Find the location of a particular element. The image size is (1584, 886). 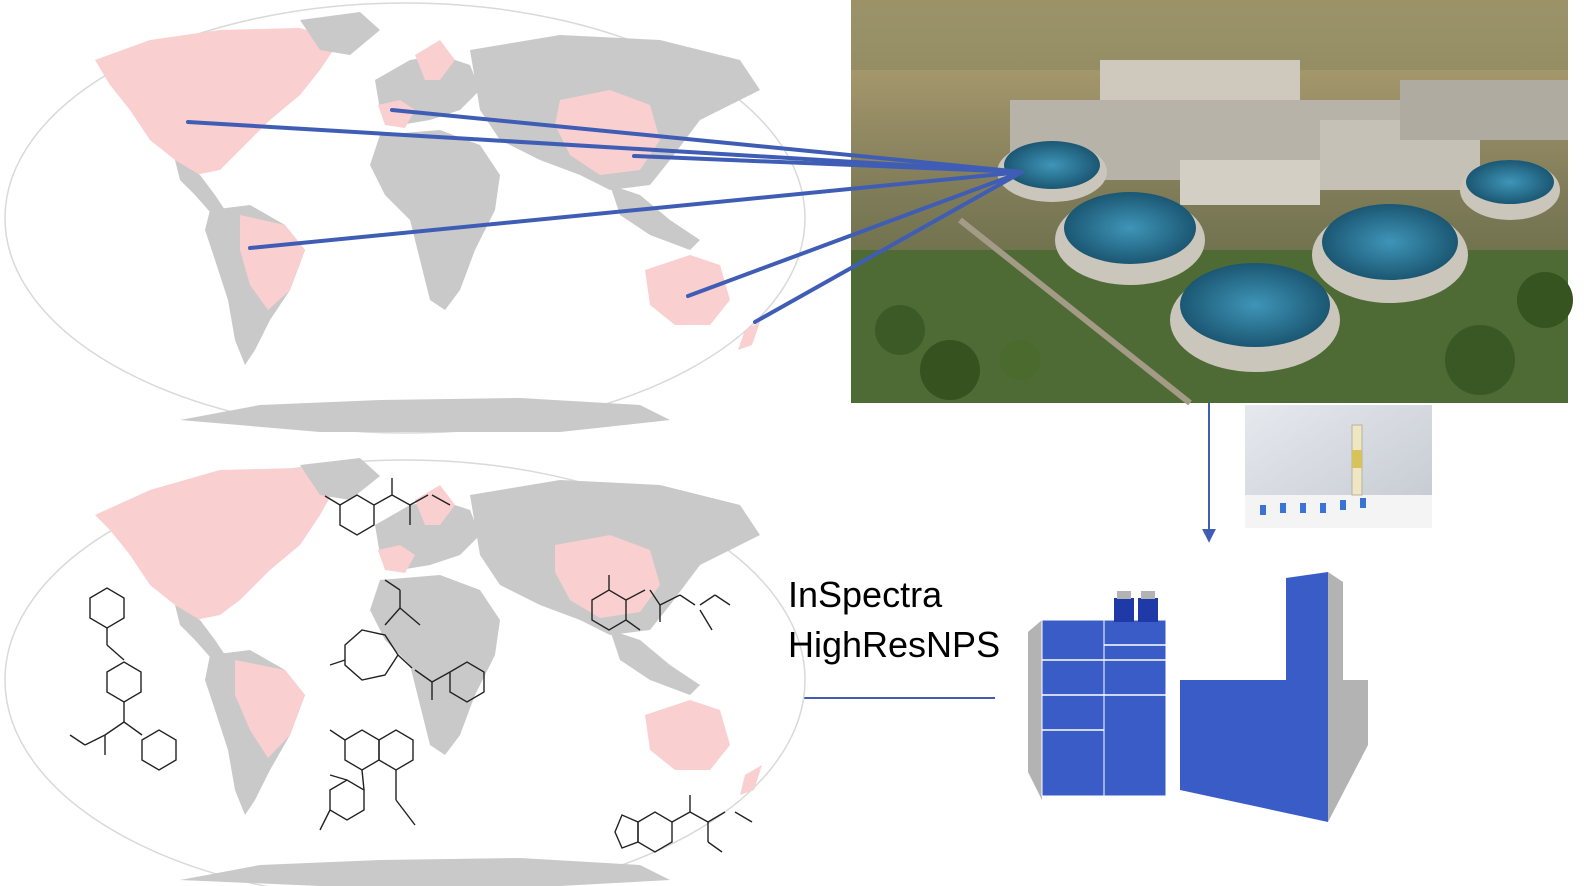

australia-land-bottom is located at coordinates (687, 735).